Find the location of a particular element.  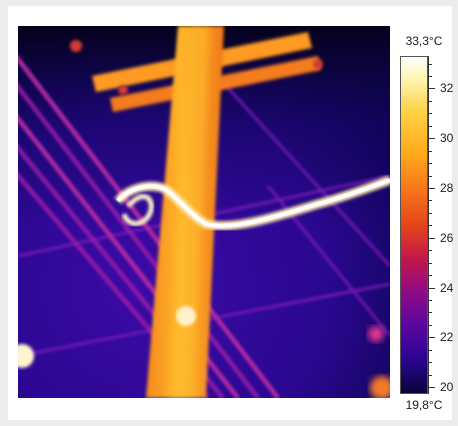

hotspot-pole is located at coordinates (186, 316).